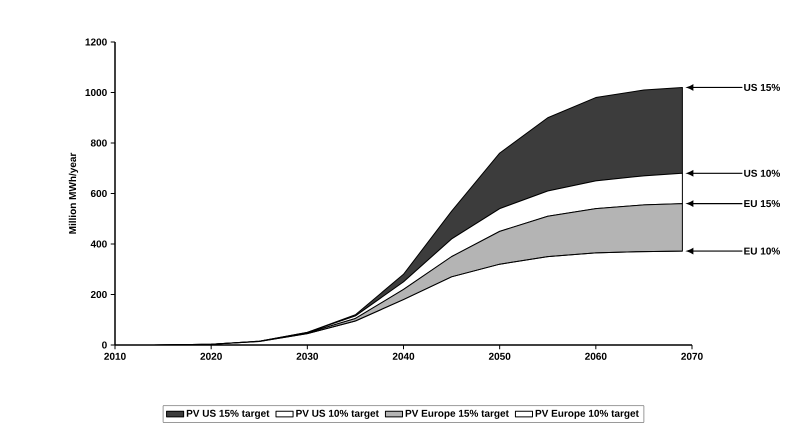  I want to click on text: US 10%, so click(762, 173).